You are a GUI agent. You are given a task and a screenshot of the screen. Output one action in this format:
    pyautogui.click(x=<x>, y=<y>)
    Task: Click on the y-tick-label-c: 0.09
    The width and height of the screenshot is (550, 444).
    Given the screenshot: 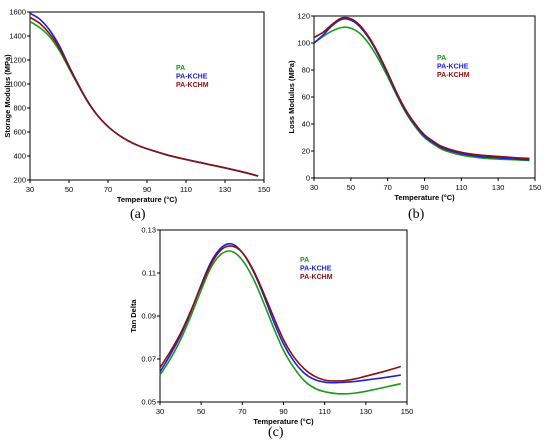 What is the action you would take?
    pyautogui.click(x=148, y=316)
    